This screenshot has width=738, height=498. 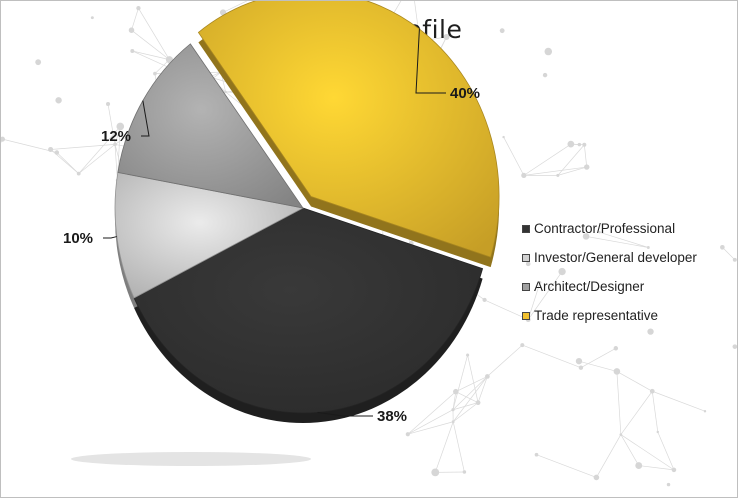 I want to click on data-label-investor-general-developer: 10%, so click(x=78, y=238).